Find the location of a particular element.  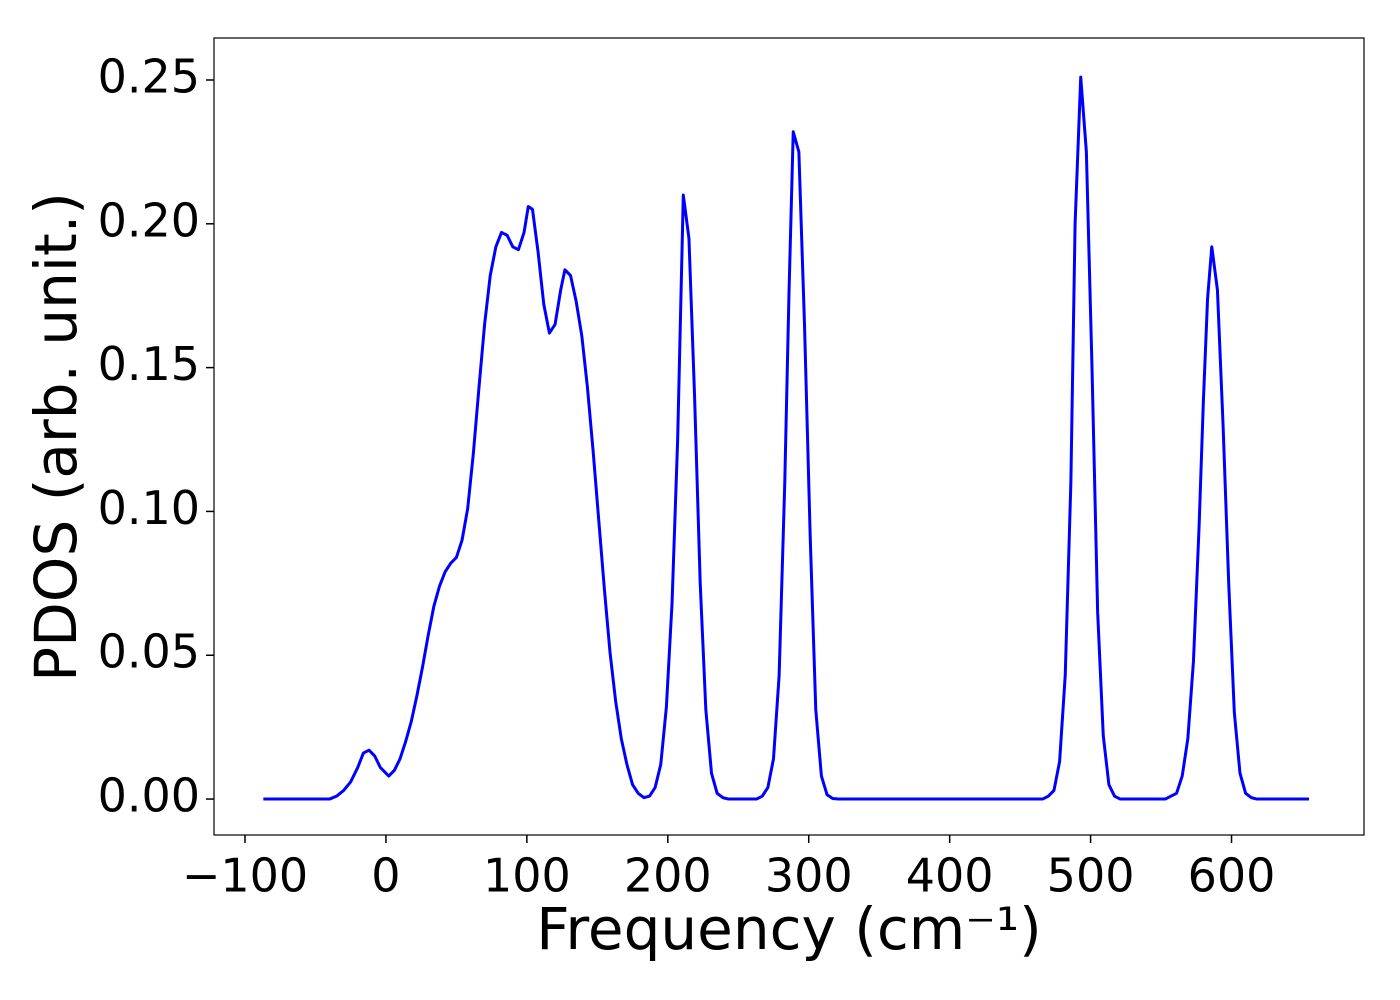

x-tick-label: 300 is located at coordinates (809, 876).